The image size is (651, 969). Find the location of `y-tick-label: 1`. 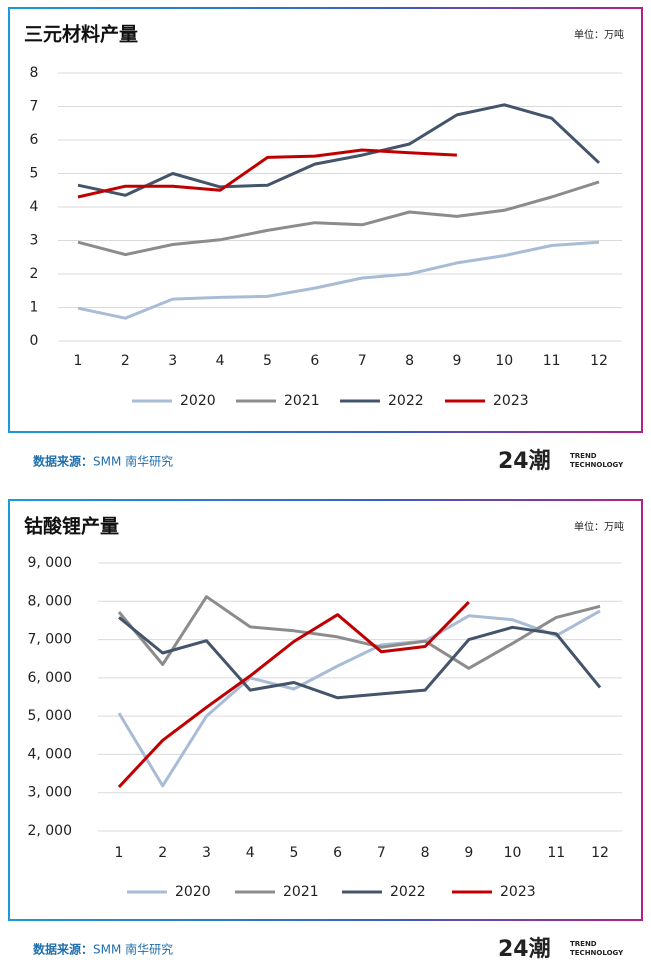

y-tick-label: 1 is located at coordinates (34, 308).